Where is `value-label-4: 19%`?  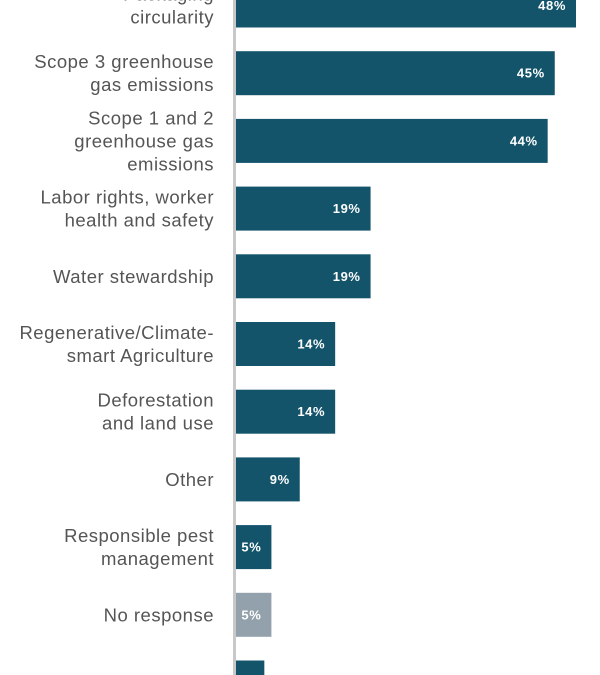
value-label-4: 19% is located at coordinates (347, 276).